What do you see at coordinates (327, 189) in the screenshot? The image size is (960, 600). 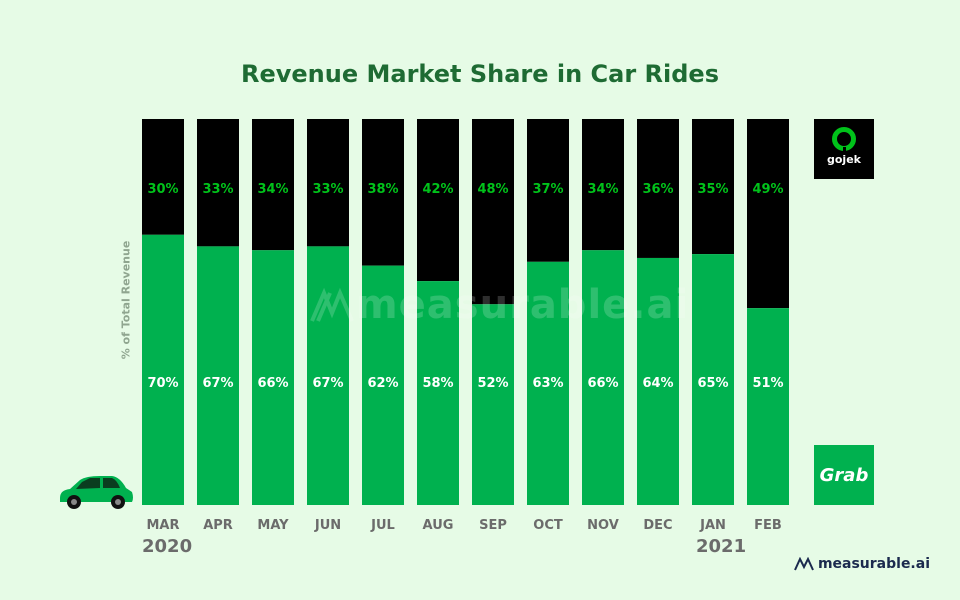 I see `label-gojek-jun: 33%` at bounding box center [327, 189].